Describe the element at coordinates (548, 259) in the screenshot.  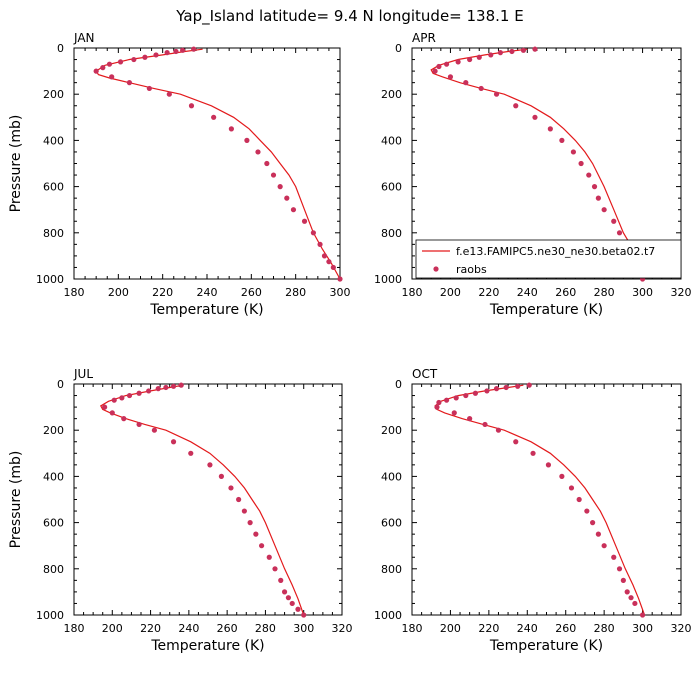
I see `legend-box` at that location.